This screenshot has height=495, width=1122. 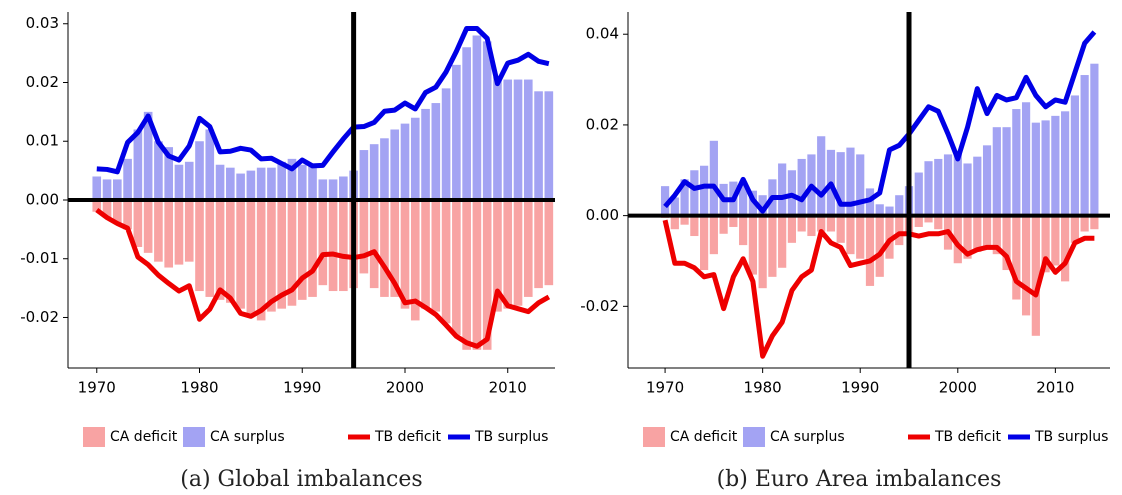 I want to click on legend-label: CA deficit, so click(x=704, y=437).